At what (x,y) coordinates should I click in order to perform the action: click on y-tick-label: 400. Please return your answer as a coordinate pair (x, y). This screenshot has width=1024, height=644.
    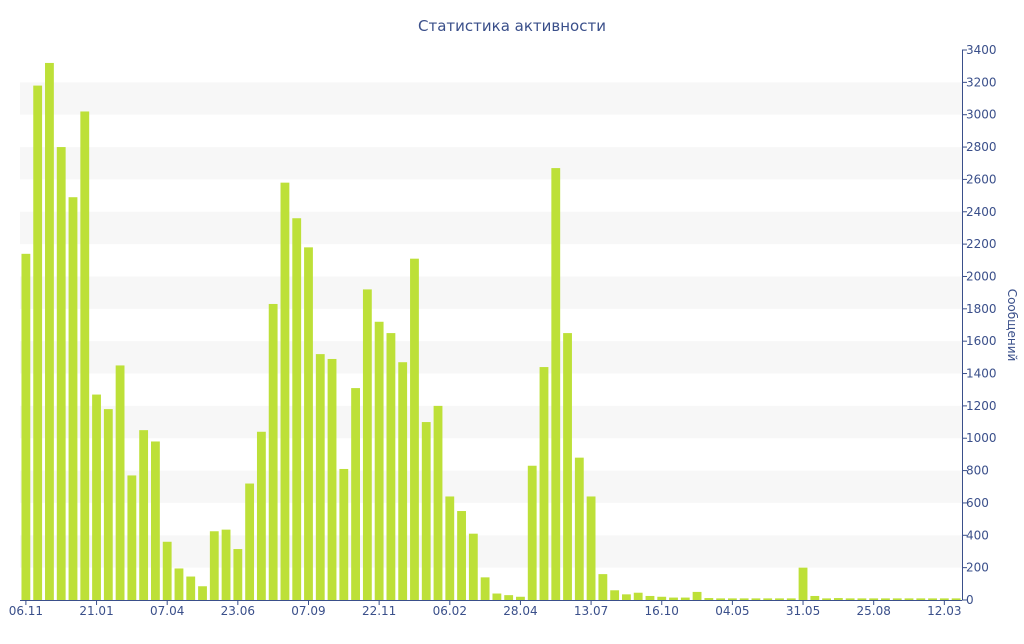
    Looking at the image, I should click on (977, 535).